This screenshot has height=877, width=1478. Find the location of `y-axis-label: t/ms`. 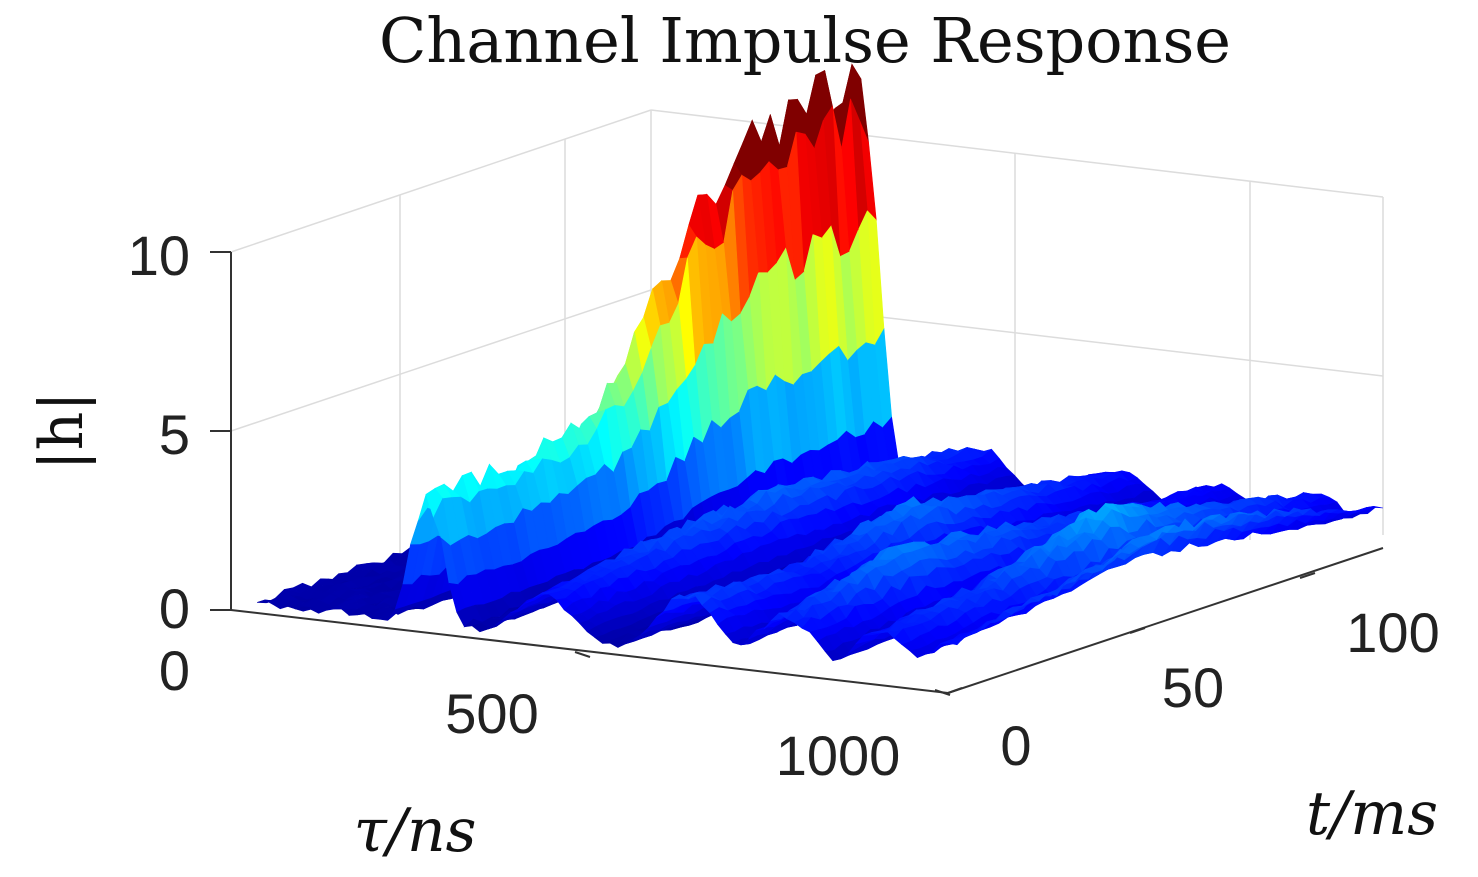

y-axis-label: t/ms is located at coordinates (1372, 814).